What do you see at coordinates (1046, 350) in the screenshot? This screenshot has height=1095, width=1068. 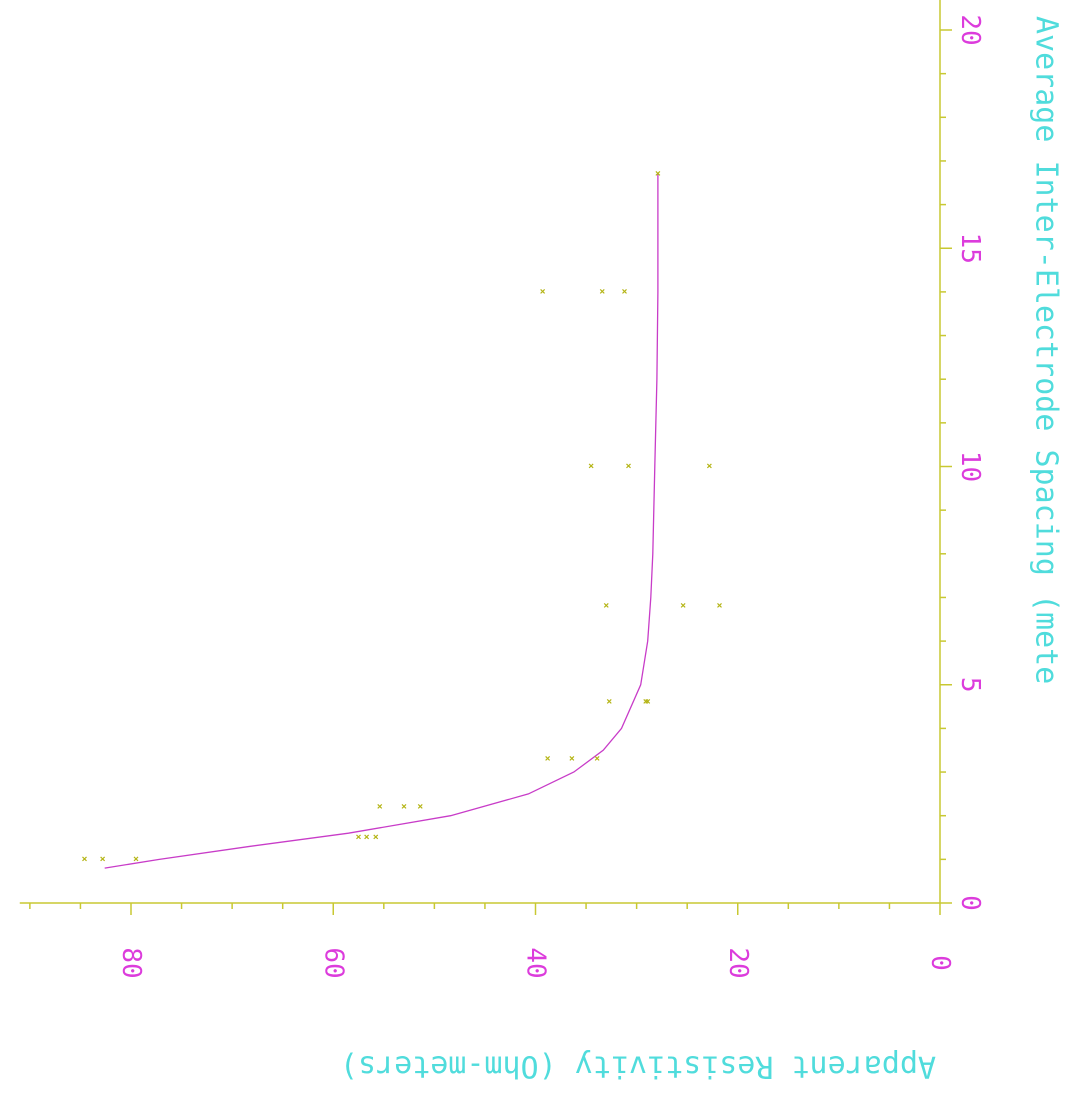 I see `x-axis-title: Average Inter-Electrode Spacing (mete` at bounding box center [1046, 350].